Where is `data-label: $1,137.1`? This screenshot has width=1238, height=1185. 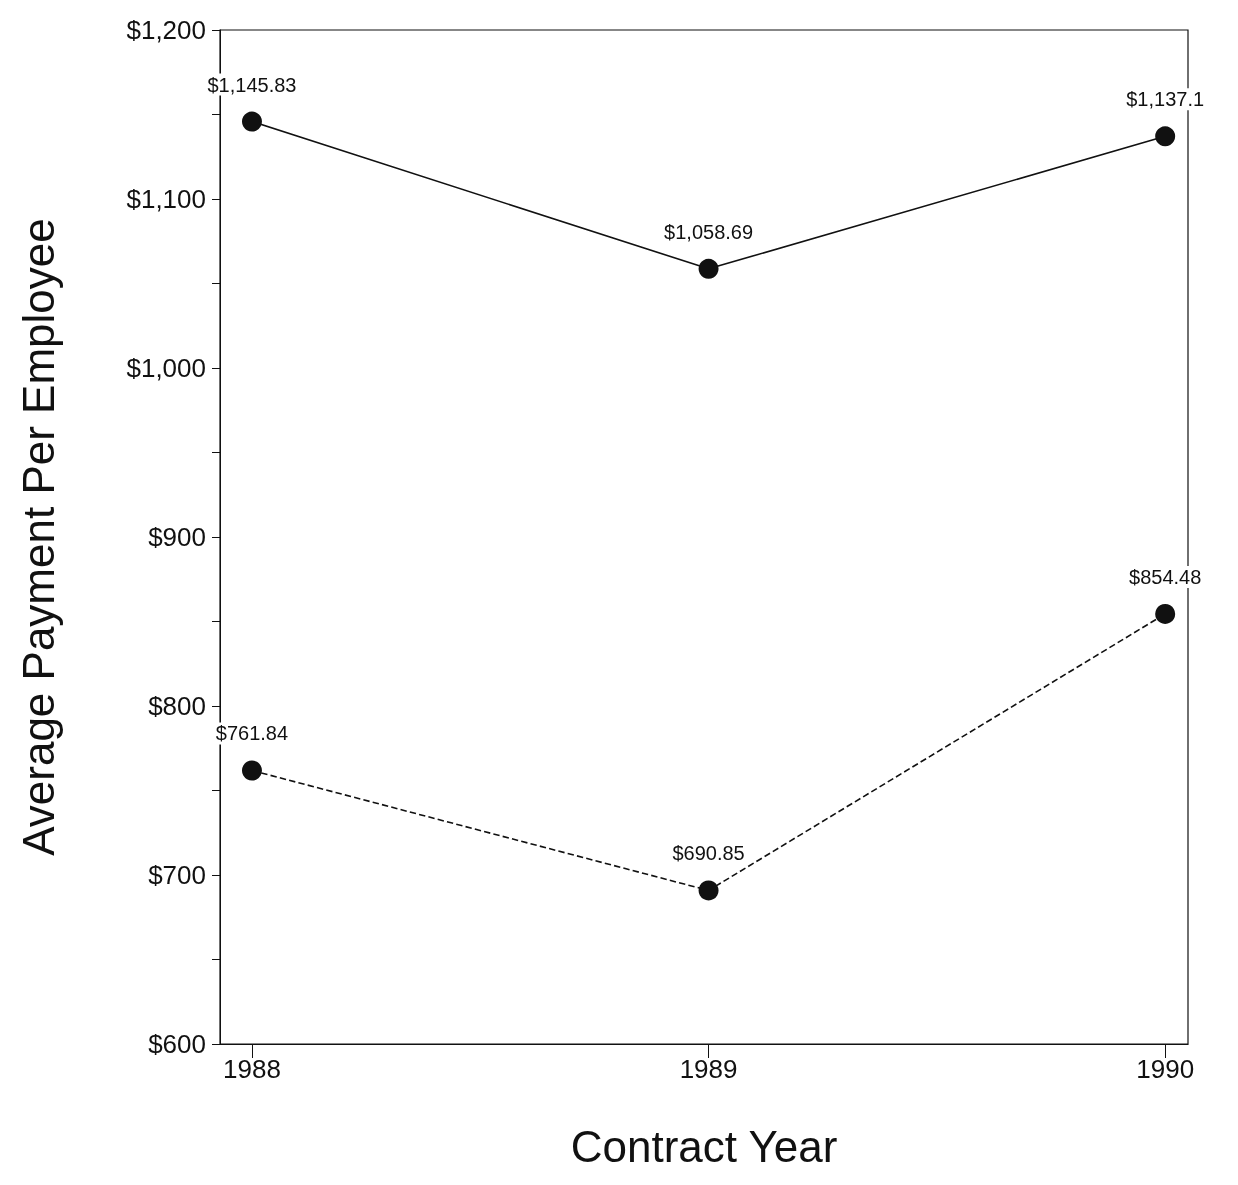 data-label: $1,137.1 is located at coordinates (1165, 99).